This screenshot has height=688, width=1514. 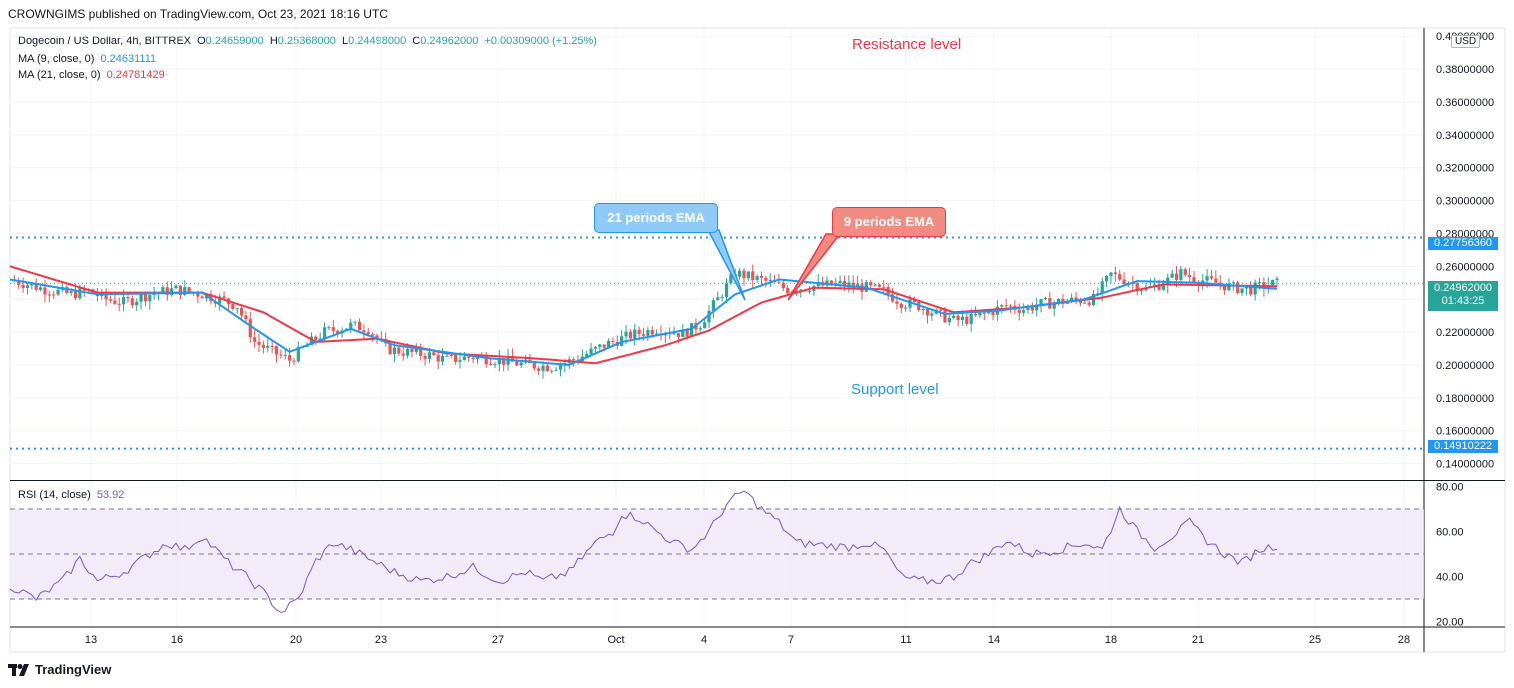 What do you see at coordinates (105, 41) in the screenshot?
I see `symbol-label: Dogecoin / US Dollar, 4h, BITTREX` at bounding box center [105, 41].